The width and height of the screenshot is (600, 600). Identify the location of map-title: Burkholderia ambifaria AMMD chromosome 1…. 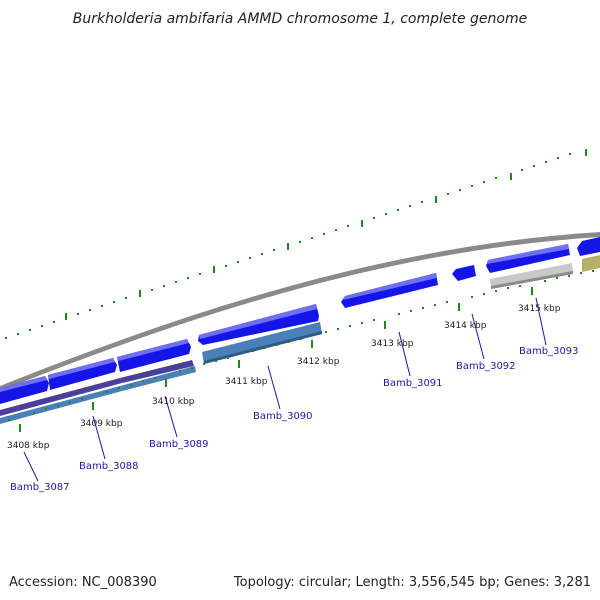
(300, 19).